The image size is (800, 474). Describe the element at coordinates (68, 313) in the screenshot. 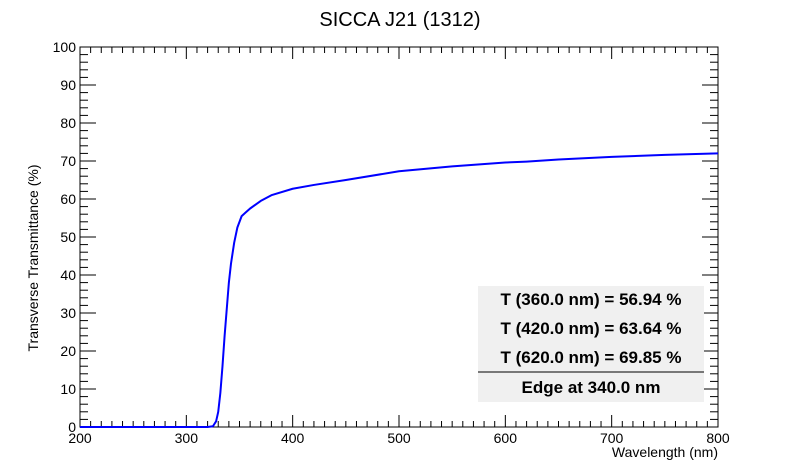

I see `y-tick-label: 30` at that location.